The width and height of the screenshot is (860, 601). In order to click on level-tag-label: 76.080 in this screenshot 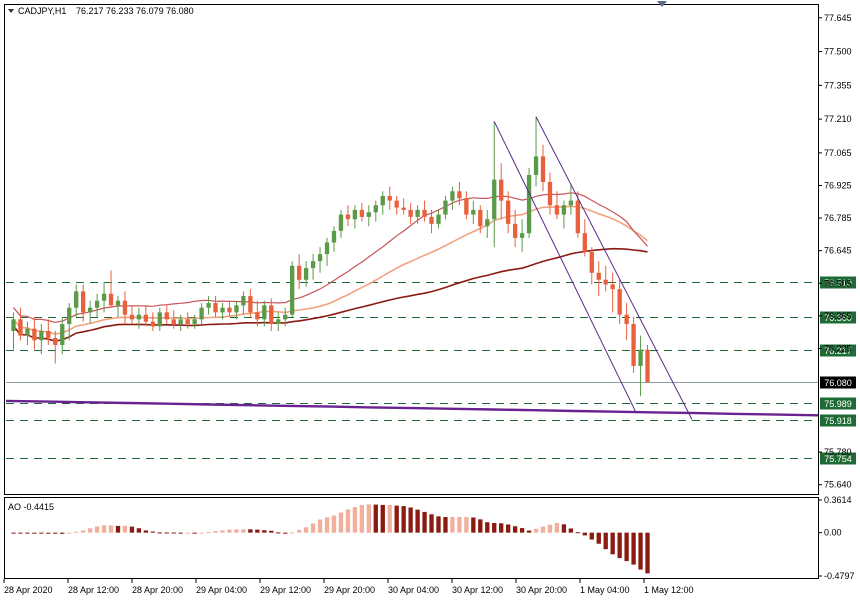, I will do `click(838, 383)`.